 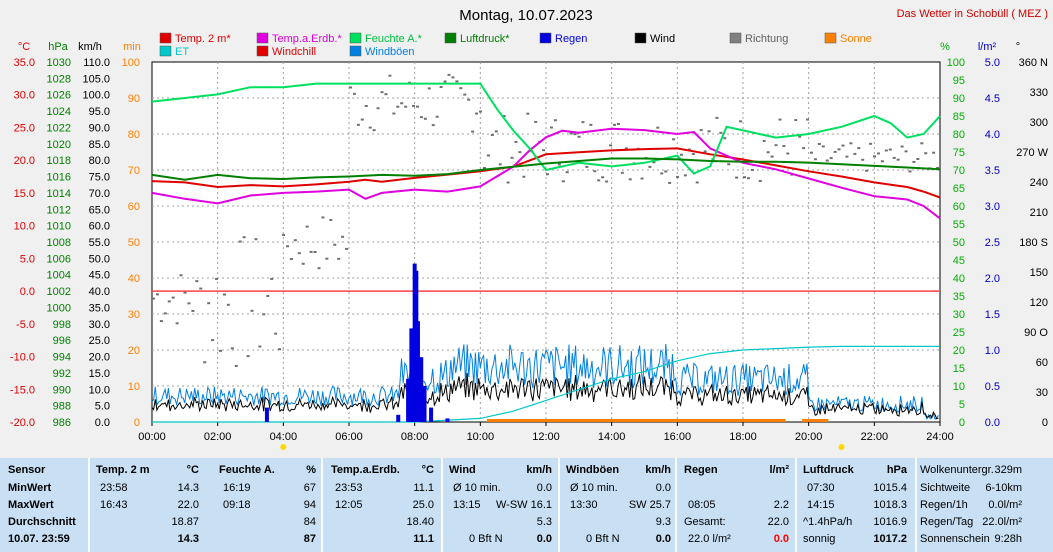 What do you see at coordinates (1002, 522) in the screenshot?
I see `info-value: 22.0l/m²` at bounding box center [1002, 522].